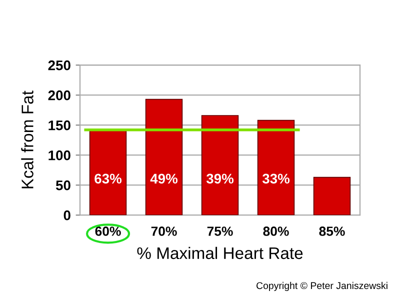 Image resolution: width=400 pixels, height=300 pixels. I want to click on x-tick-label: 75%, so click(220, 231).